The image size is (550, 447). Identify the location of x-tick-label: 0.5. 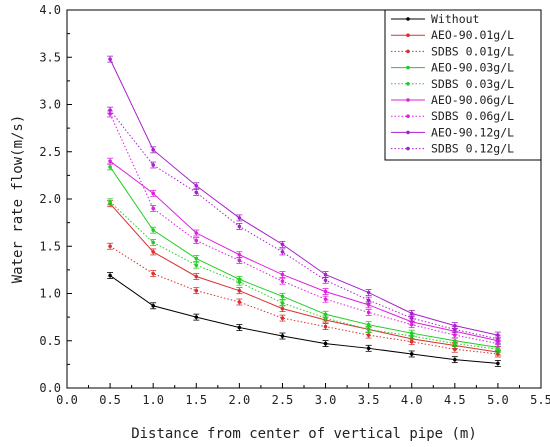
(110, 400).